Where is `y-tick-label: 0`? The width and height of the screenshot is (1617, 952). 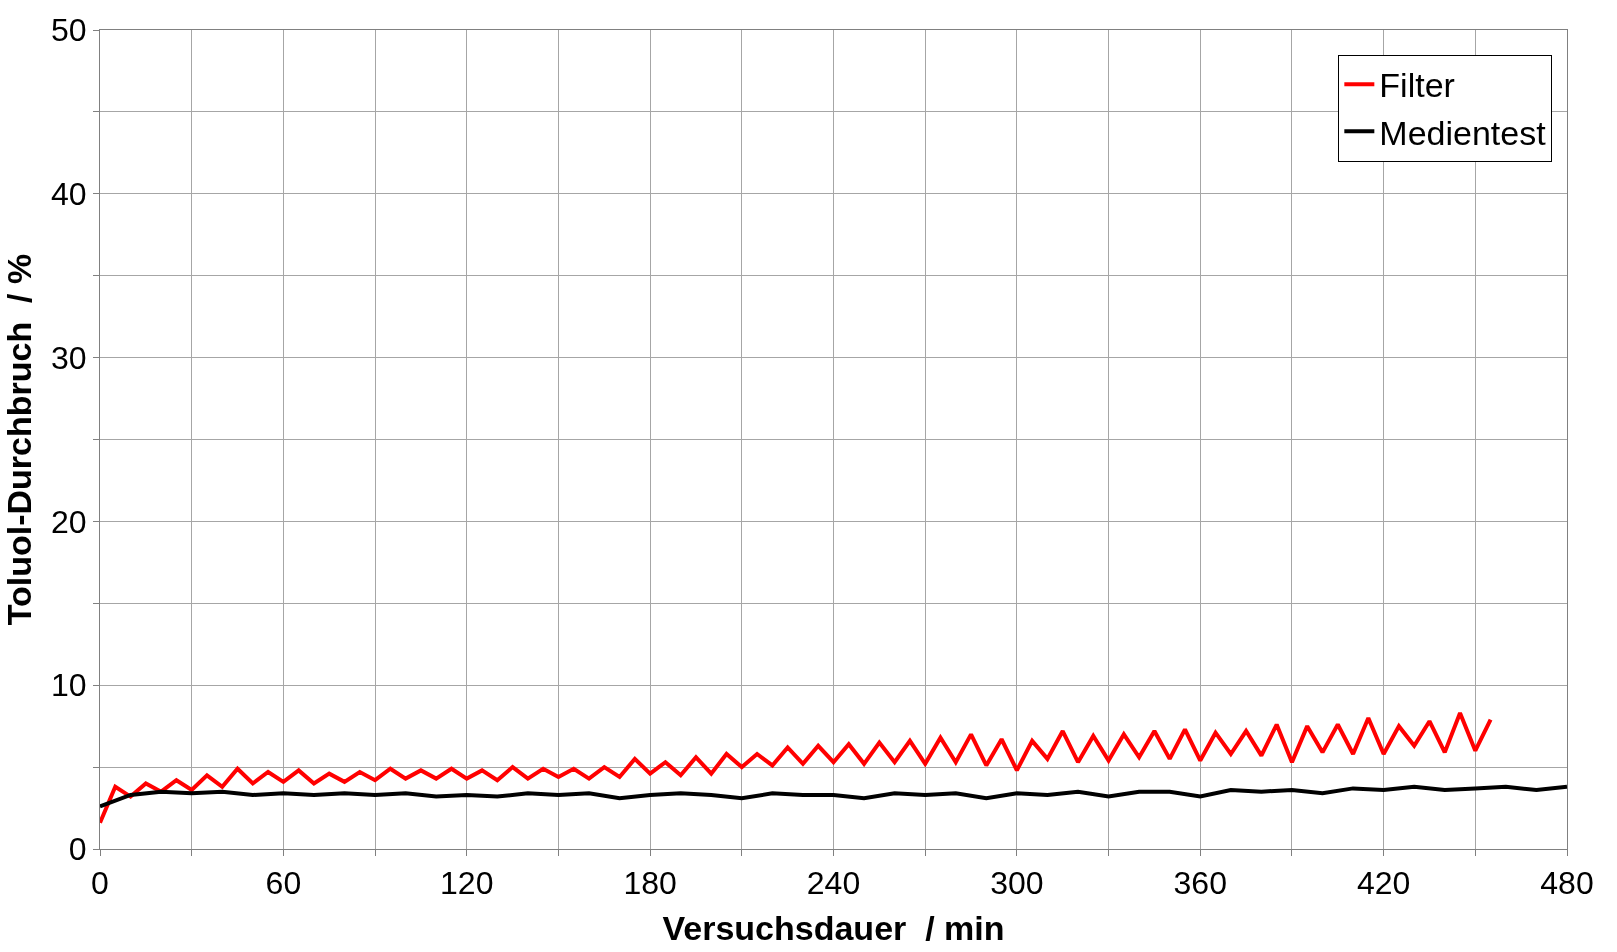 y-tick-label: 0 is located at coordinates (77, 849).